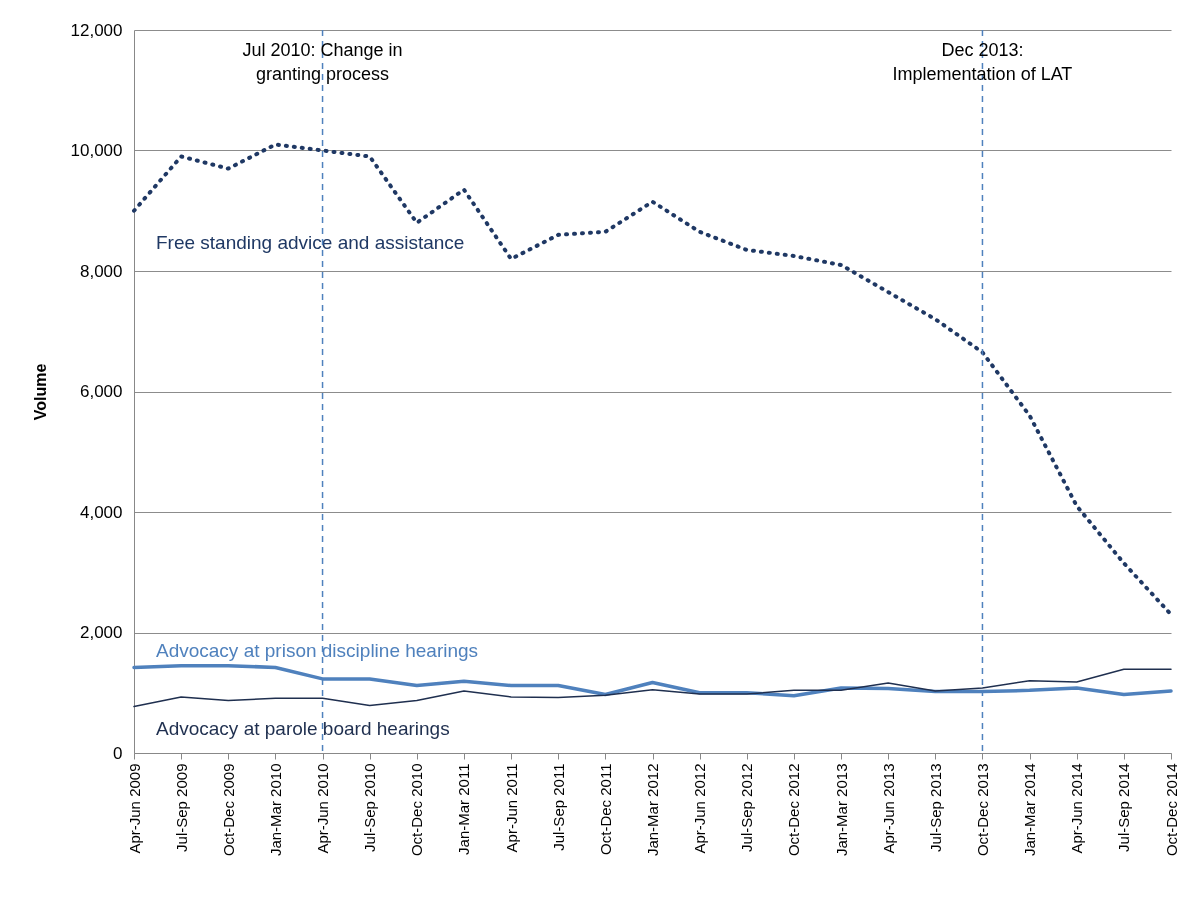  Describe the element at coordinates (464, 809) in the screenshot. I see `x-tick-label: Jan-Mar 2011` at that location.